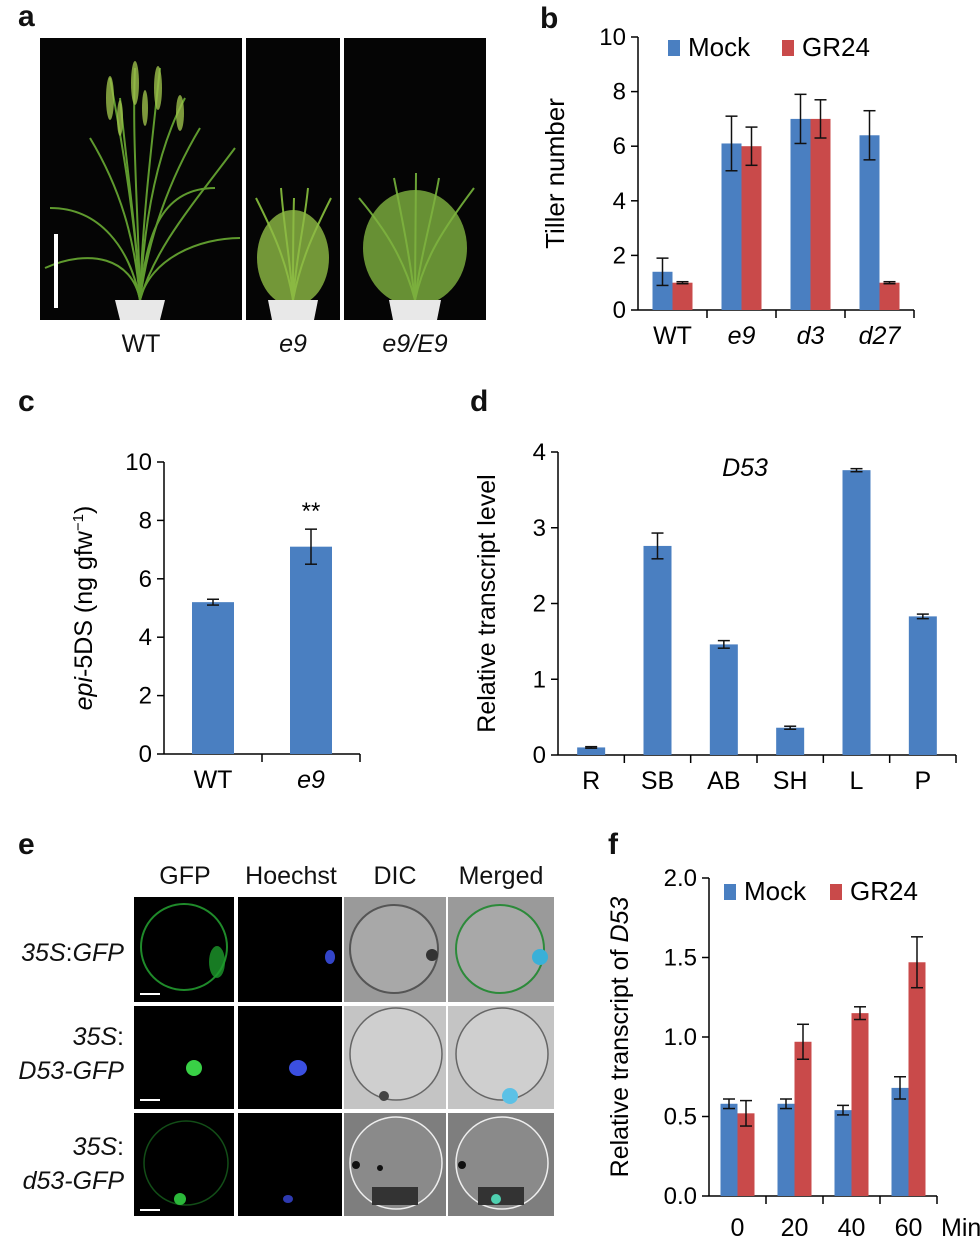 This screenshot has height=1246, width=980. What do you see at coordinates (290, 949) in the screenshot?
I see `microscopy-hoechst-35s-gfp` at bounding box center [290, 949].